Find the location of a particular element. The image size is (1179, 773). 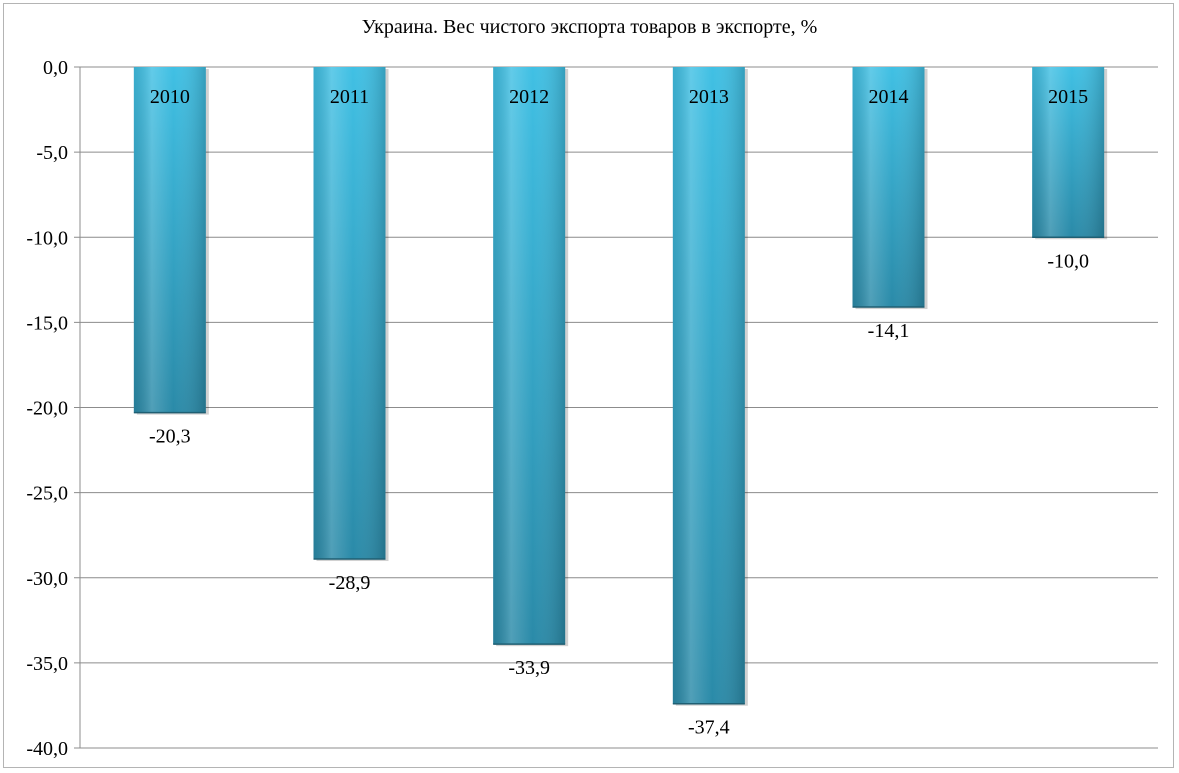

category-label: 2012 is located at coordinates (529, 97).